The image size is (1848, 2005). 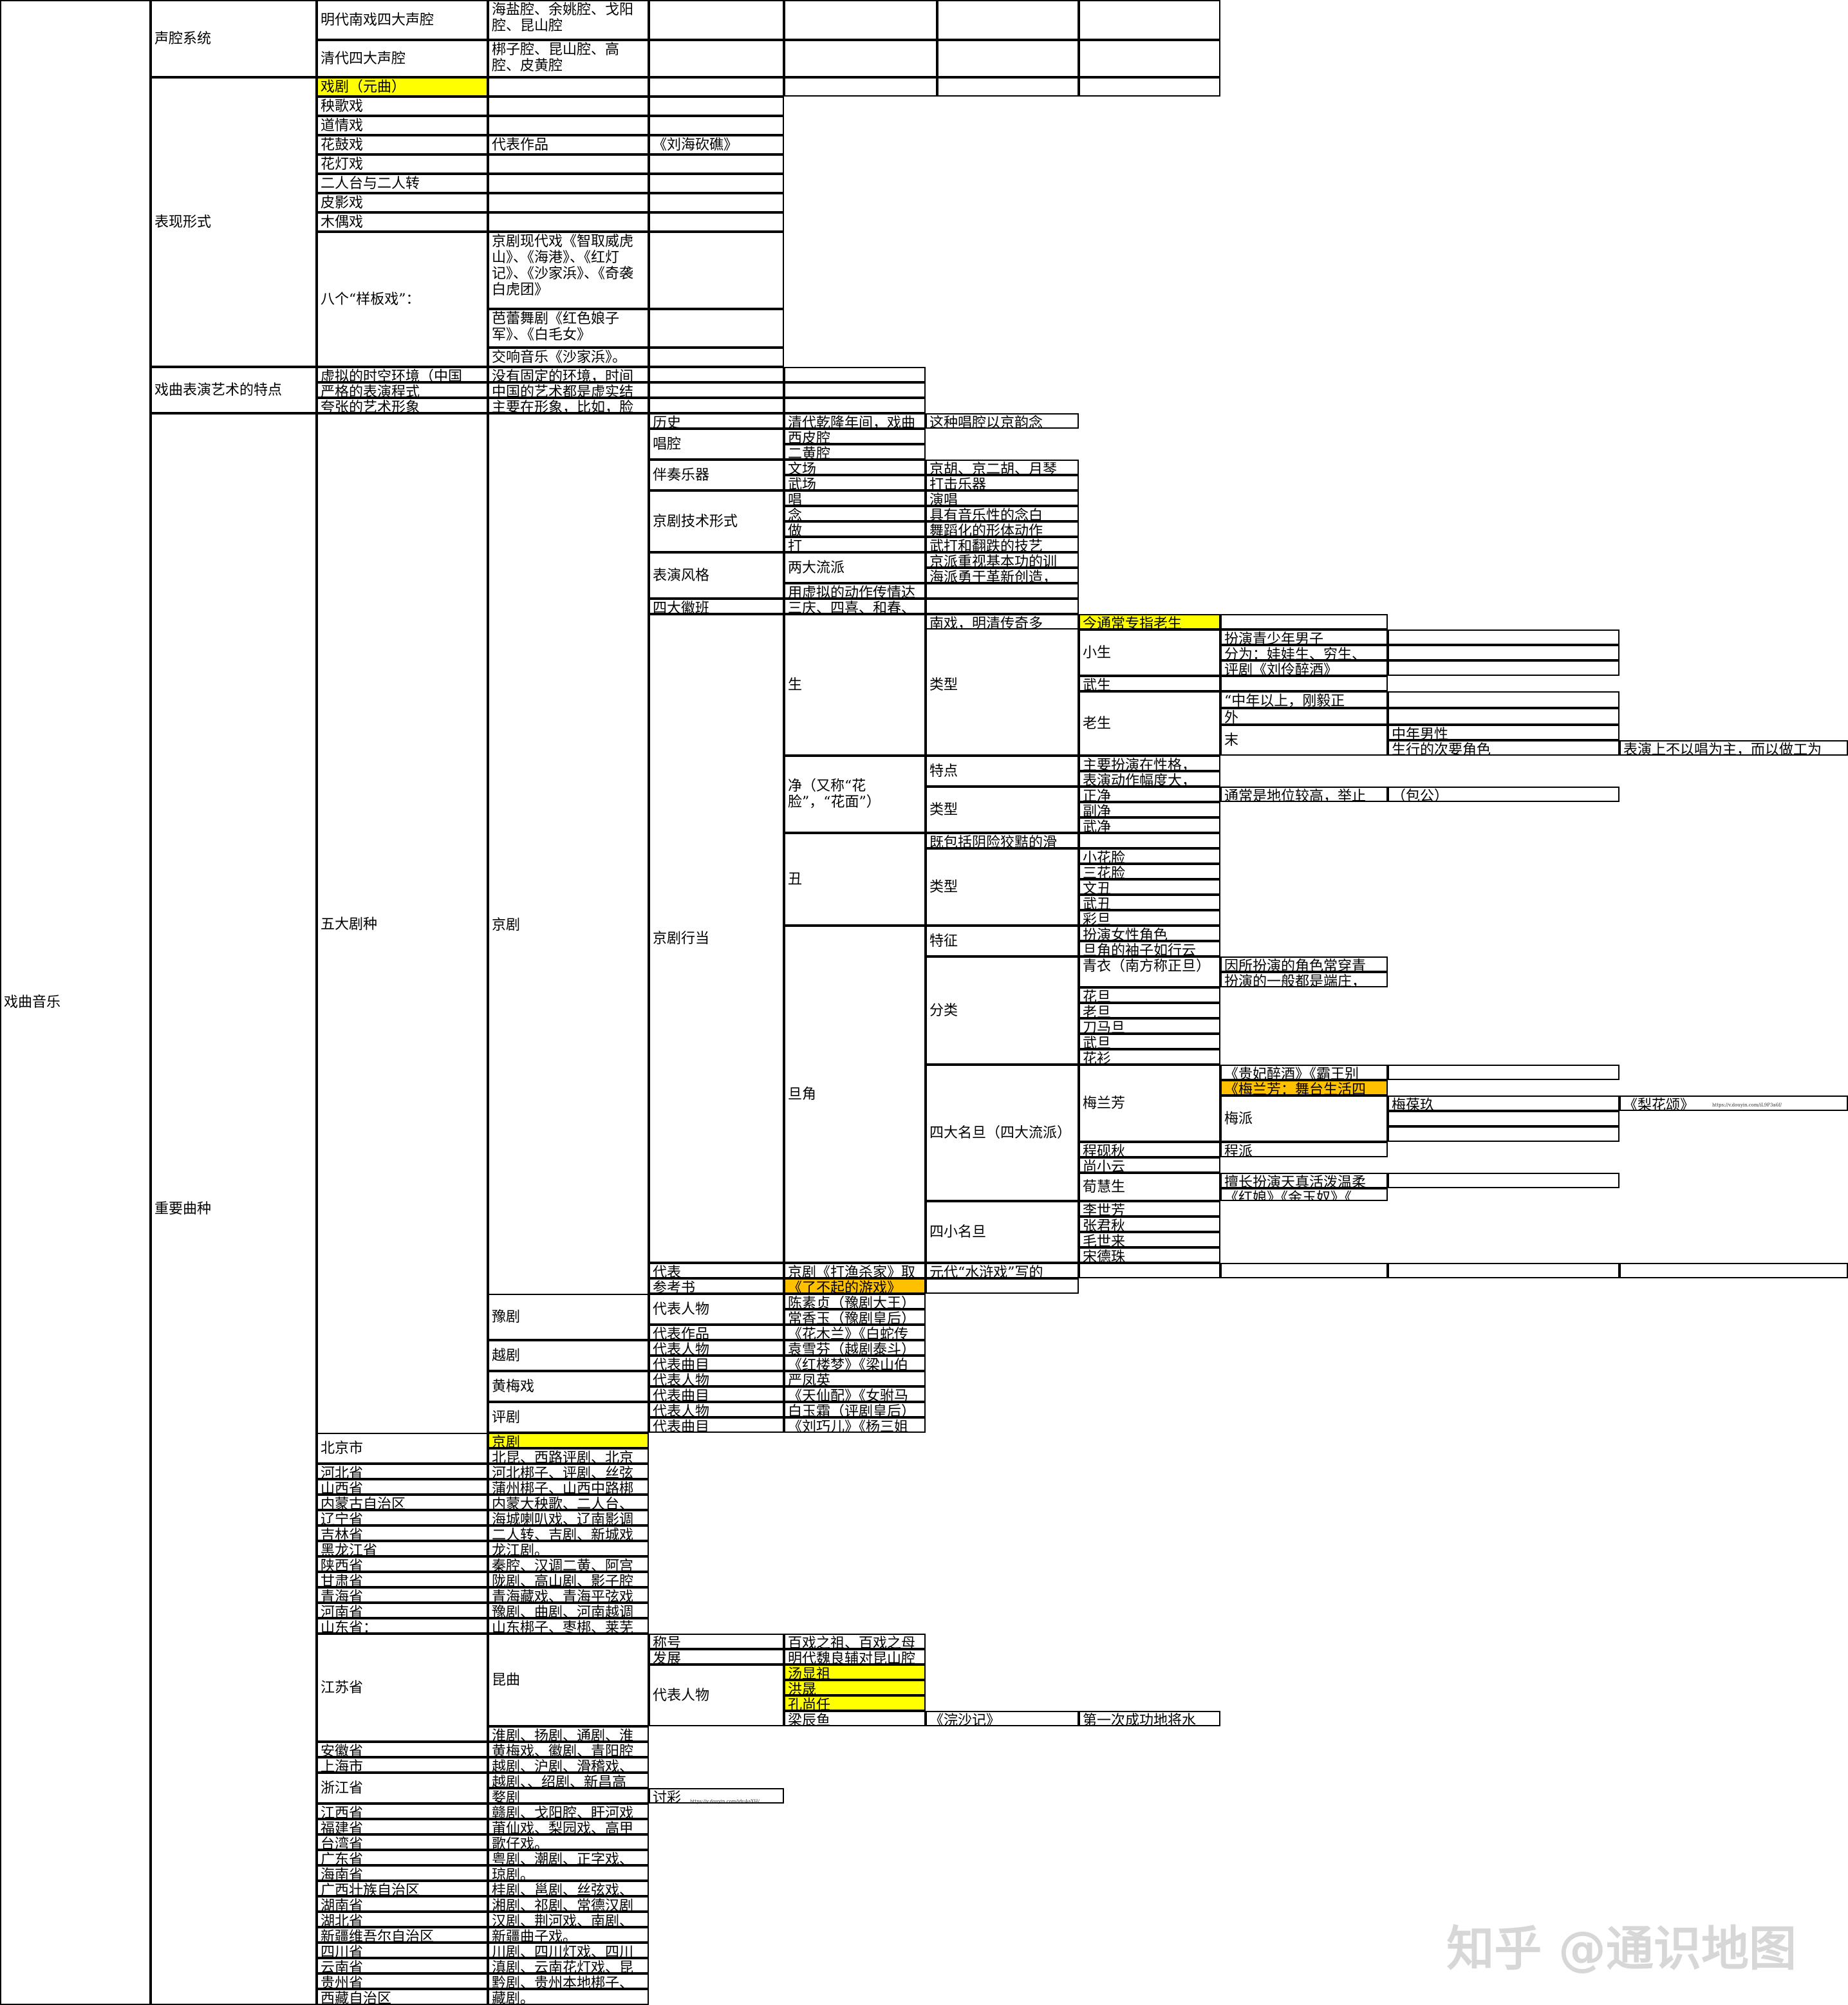 What do you see at coordinates (402, 299) in the screenshot?
I see `table-cell: 八个“样板戏”：` at bounding box center [402, 299].